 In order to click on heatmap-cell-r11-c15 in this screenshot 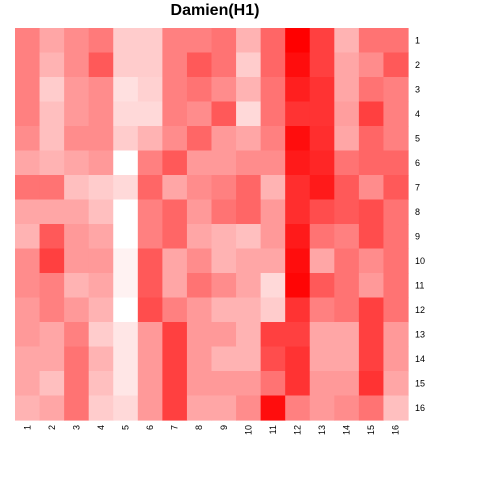, I will do `click(371, 285)`.